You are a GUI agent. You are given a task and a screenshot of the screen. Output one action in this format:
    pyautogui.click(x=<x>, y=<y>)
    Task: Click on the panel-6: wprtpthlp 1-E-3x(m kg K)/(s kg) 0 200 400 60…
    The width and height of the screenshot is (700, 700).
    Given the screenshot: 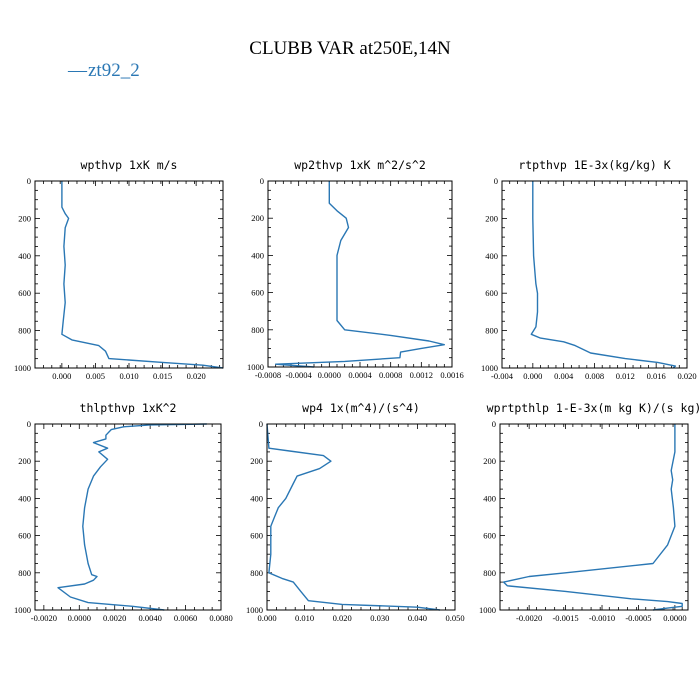 What is the action you would take?
    pyautogui.click(x=589, y=512)
    